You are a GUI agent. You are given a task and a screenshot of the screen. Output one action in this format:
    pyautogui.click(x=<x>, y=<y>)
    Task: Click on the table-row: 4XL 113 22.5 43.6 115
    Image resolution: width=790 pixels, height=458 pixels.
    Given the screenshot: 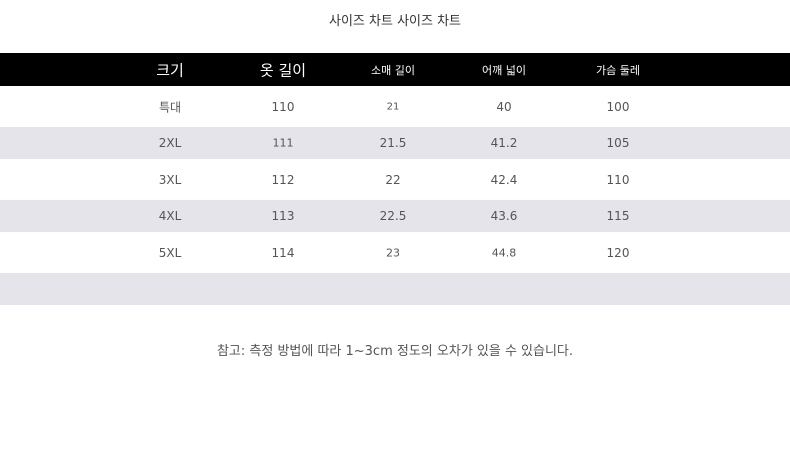 What is the action you would take?
    pyautogui.click(x=395, y=216)
    